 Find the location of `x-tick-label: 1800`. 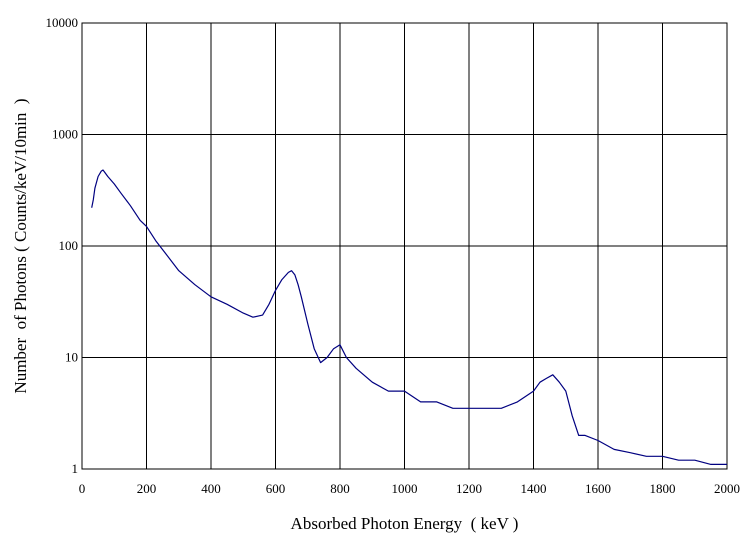

x-tick-label: 1800 is located at coordinates (663, 488).